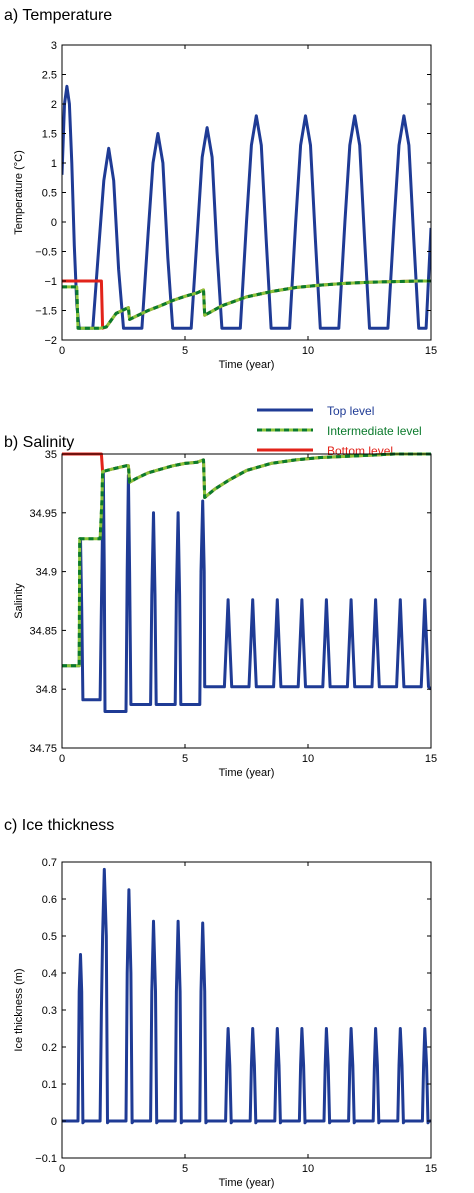 This screenshot has height=1193, width=474. What do you see at coordinates (374, 431) in the screenshot?
I see `legend-label-intermediate: Intermediate level` at bounding box center [374, 431].